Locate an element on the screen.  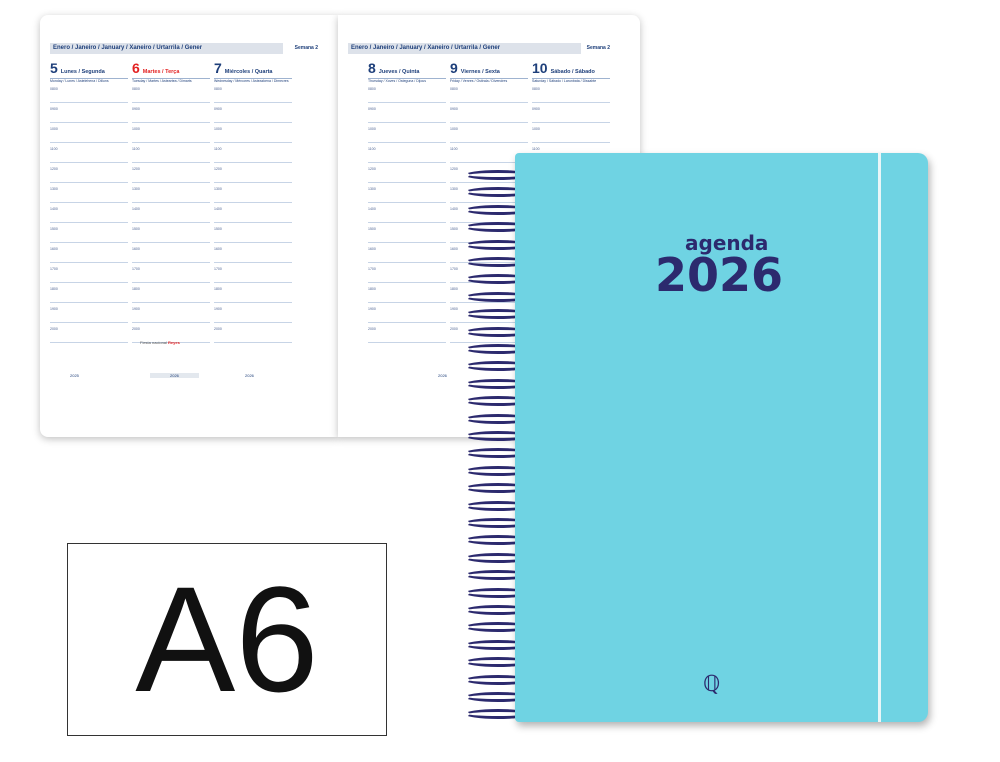
day-subtitle: Saturday / Sábado / Larunbata / Dissabte is located at coordinates (571, 80).